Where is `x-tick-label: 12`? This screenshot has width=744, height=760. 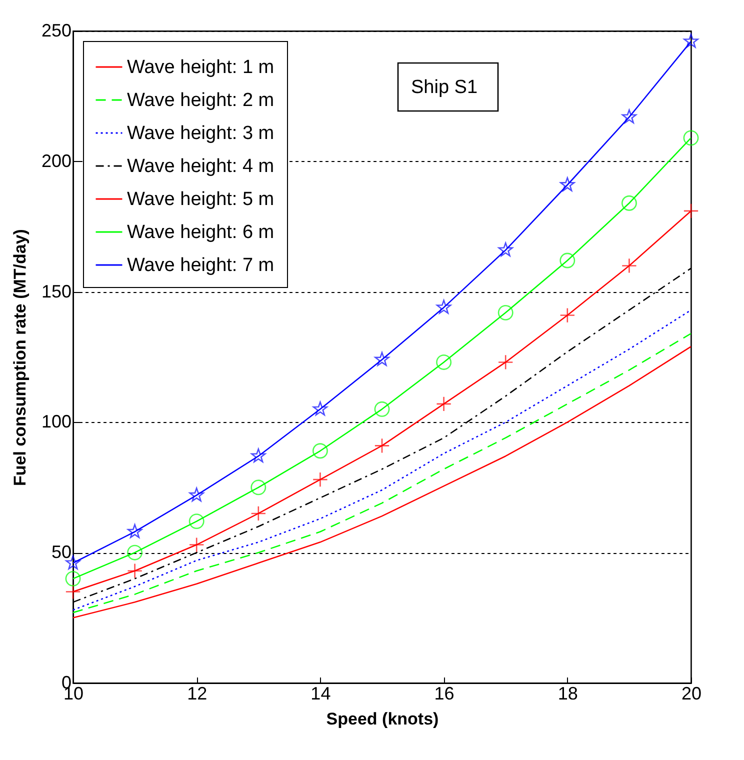
x-tick-label: 12 is located at coordinates (197, 694).